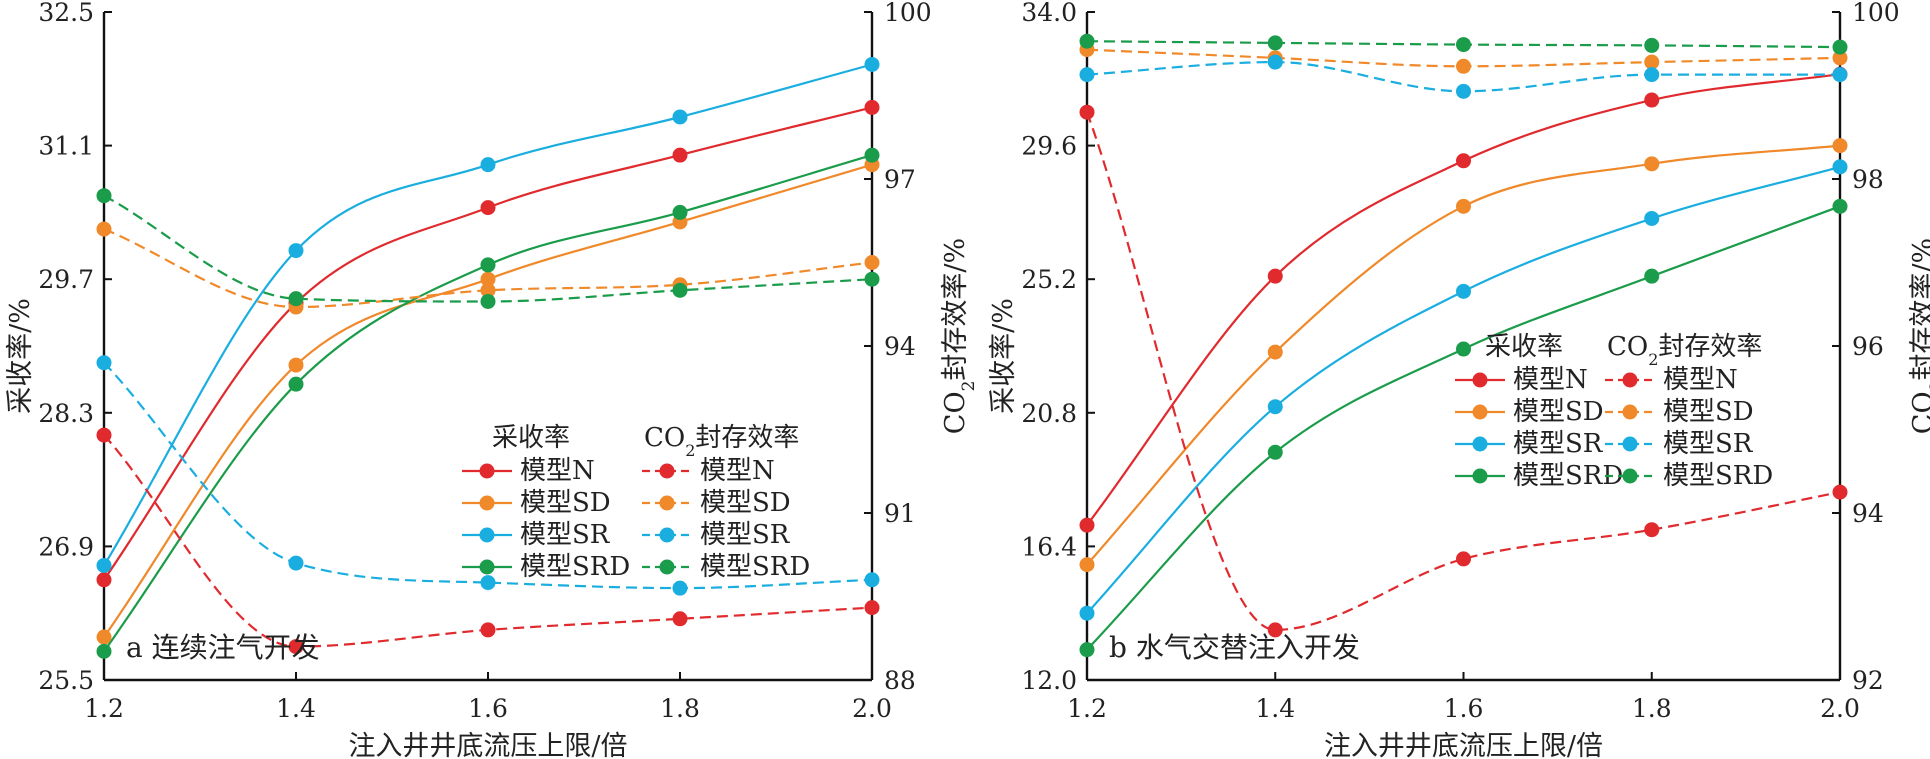 Image resolution: width=1930 pixels, height=759 pixels. What do you see at coordinates (66, 680) in the screenshot?
I see `y-tick-label: 25.5` at bounding box center [66, 680].